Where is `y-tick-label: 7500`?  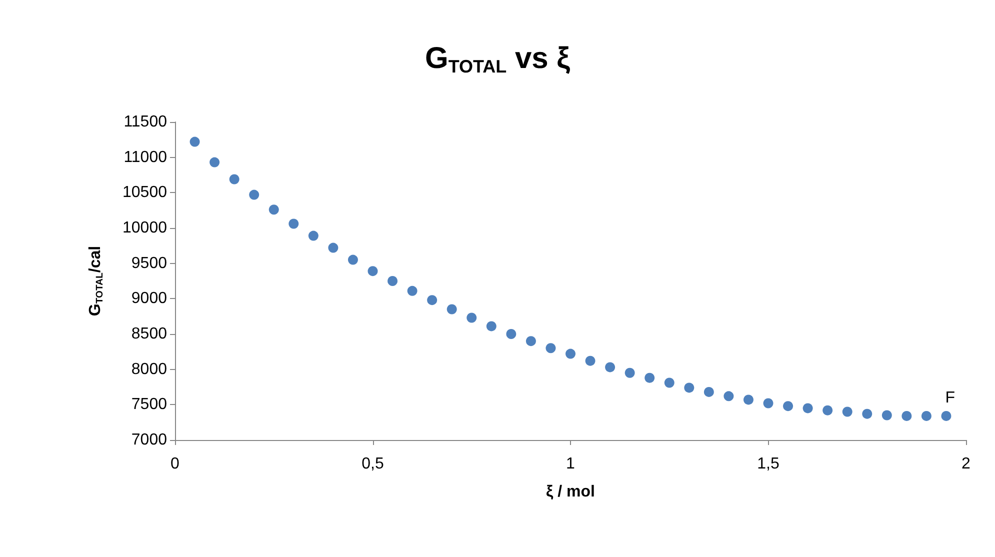
y-tick-label: 7500 is located at coordinates (149, 405).